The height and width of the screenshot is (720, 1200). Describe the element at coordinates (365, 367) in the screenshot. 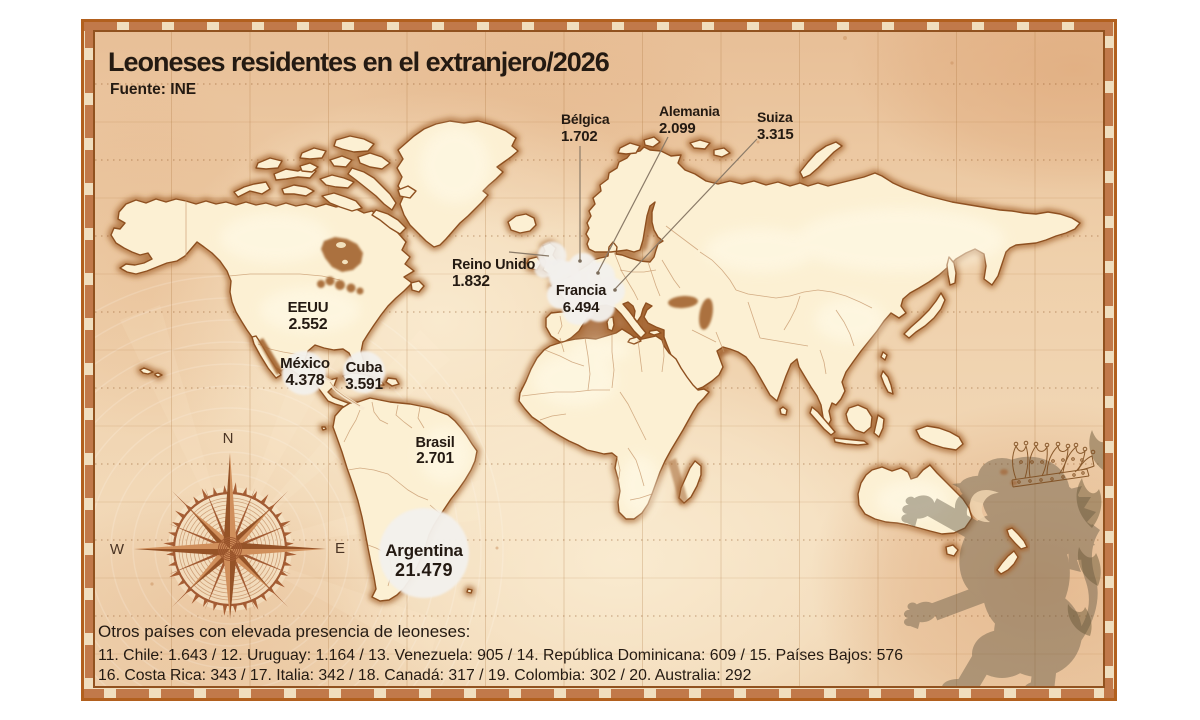

I see `svg-text: Cuba` at that location.